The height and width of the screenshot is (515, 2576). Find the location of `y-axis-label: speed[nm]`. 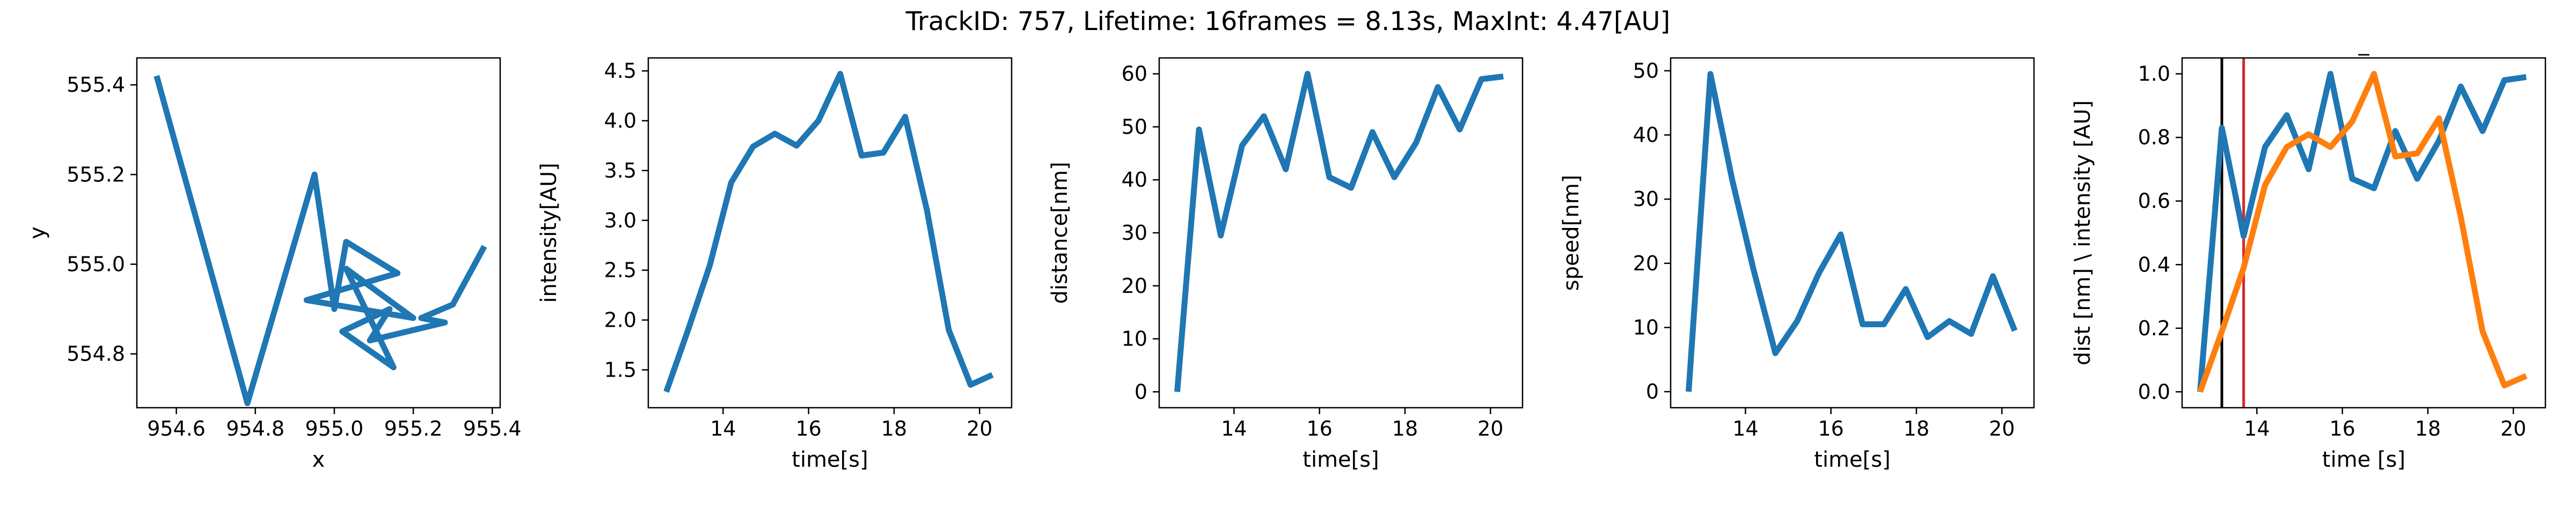

y-axis-label: speed[nm] is located at coordinates (1571, 233).